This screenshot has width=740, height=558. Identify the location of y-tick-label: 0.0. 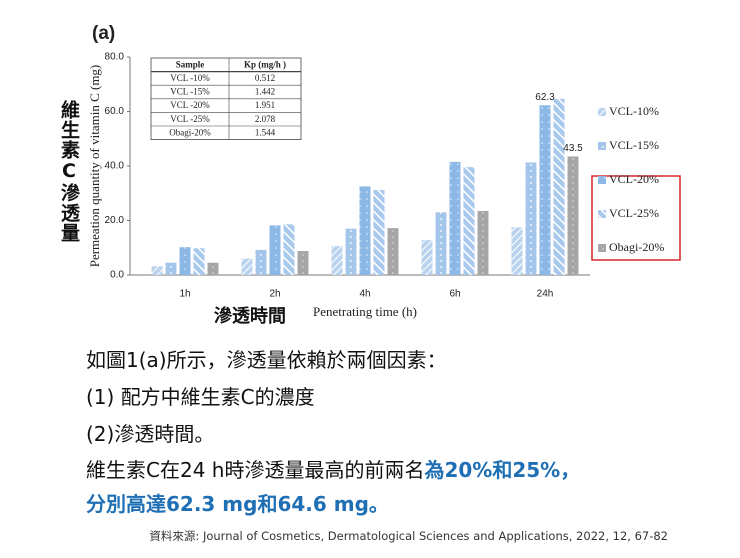
(117, 275).